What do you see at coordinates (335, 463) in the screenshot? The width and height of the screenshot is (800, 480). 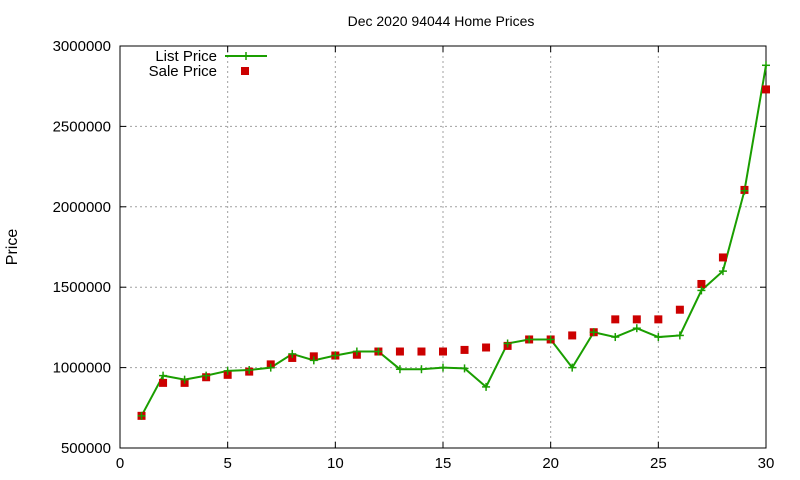 I see `x-tick-label: 10` at bounding box center [335, 463].